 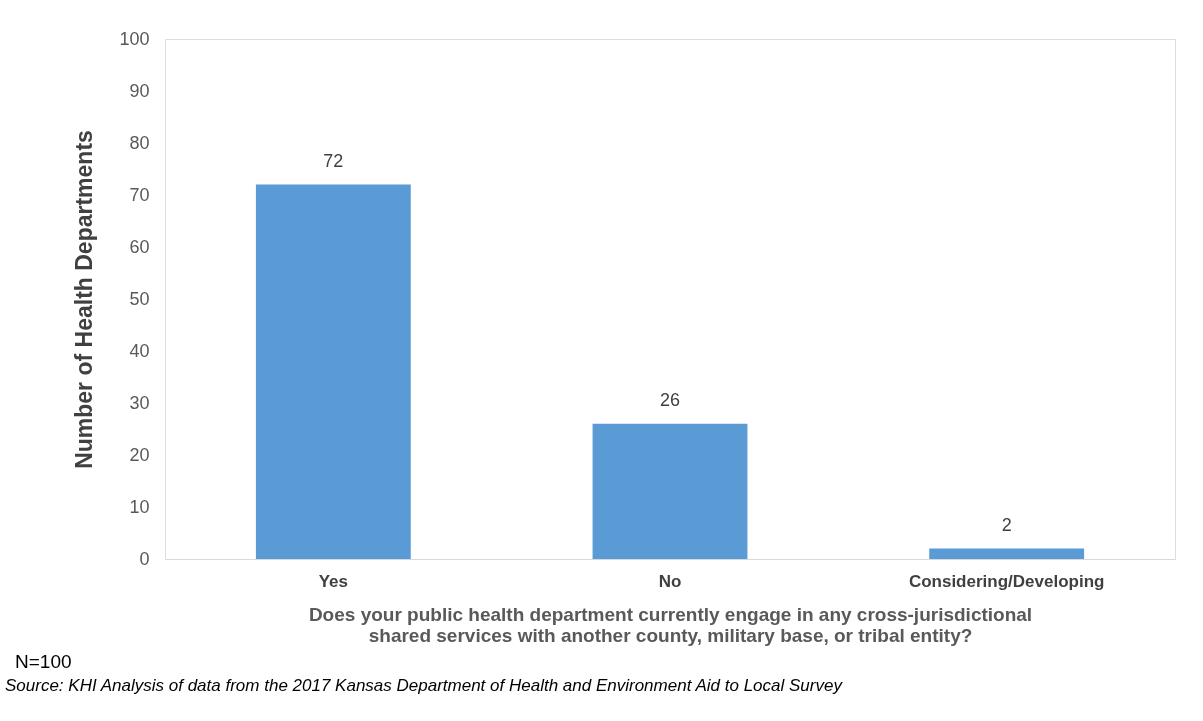 I want to click on y-tick-label: 30, so click(x=139, y=402).